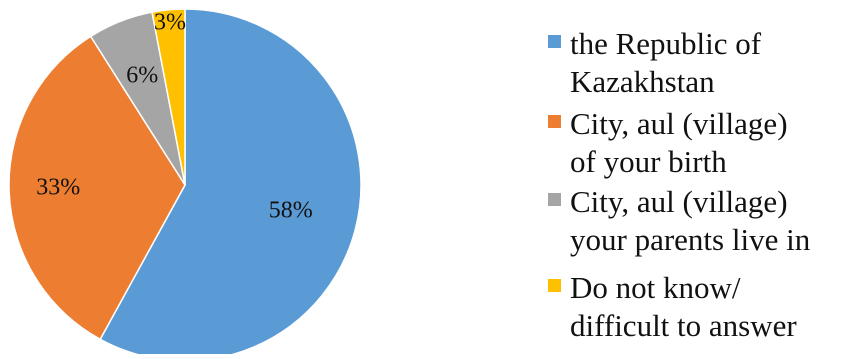  What do you see at coordinates (690, 239) in the screenshot?
I see `legend-label-3-line-2: your parents live in` at bounding box center [690, 239].